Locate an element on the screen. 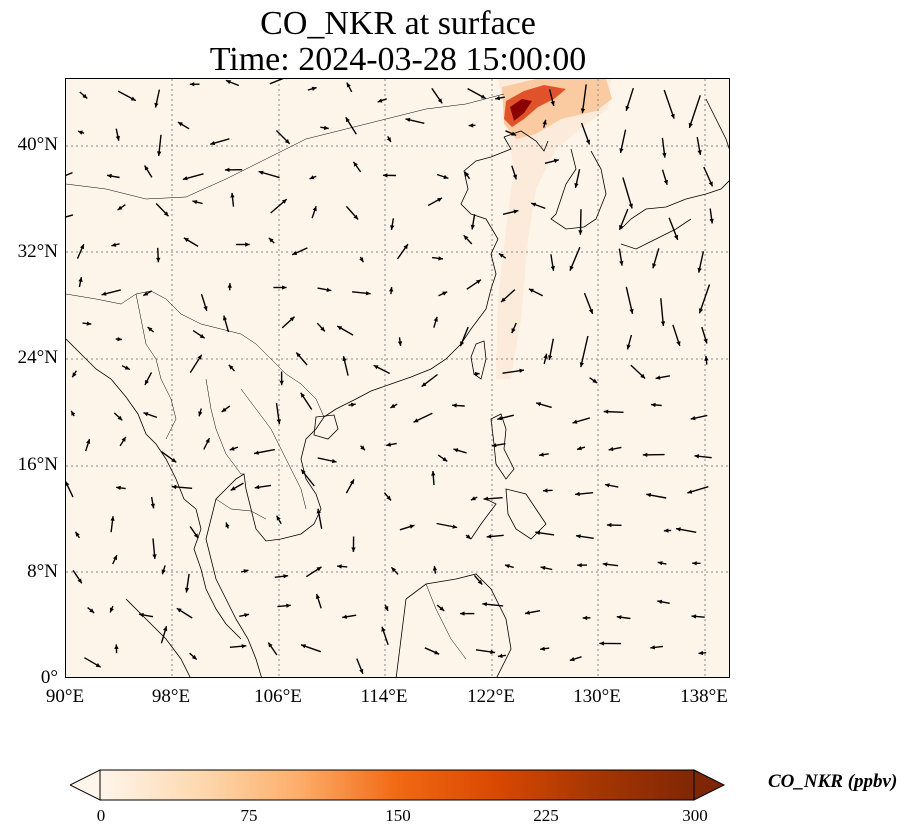 This screenshot has width=920, height=836. lat-label-32n: 32°N is located at coordinates (37, 251).